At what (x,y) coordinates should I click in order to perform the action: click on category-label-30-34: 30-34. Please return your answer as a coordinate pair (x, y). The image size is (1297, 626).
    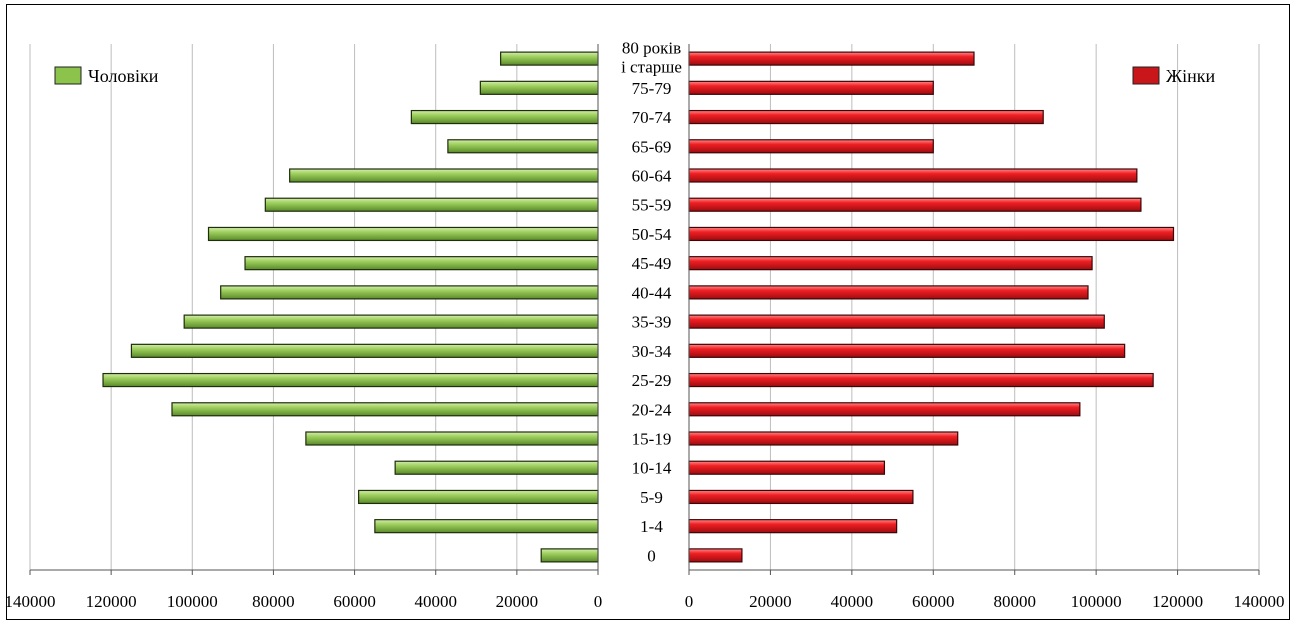
    Looking at the image, I should click on (652, 351).